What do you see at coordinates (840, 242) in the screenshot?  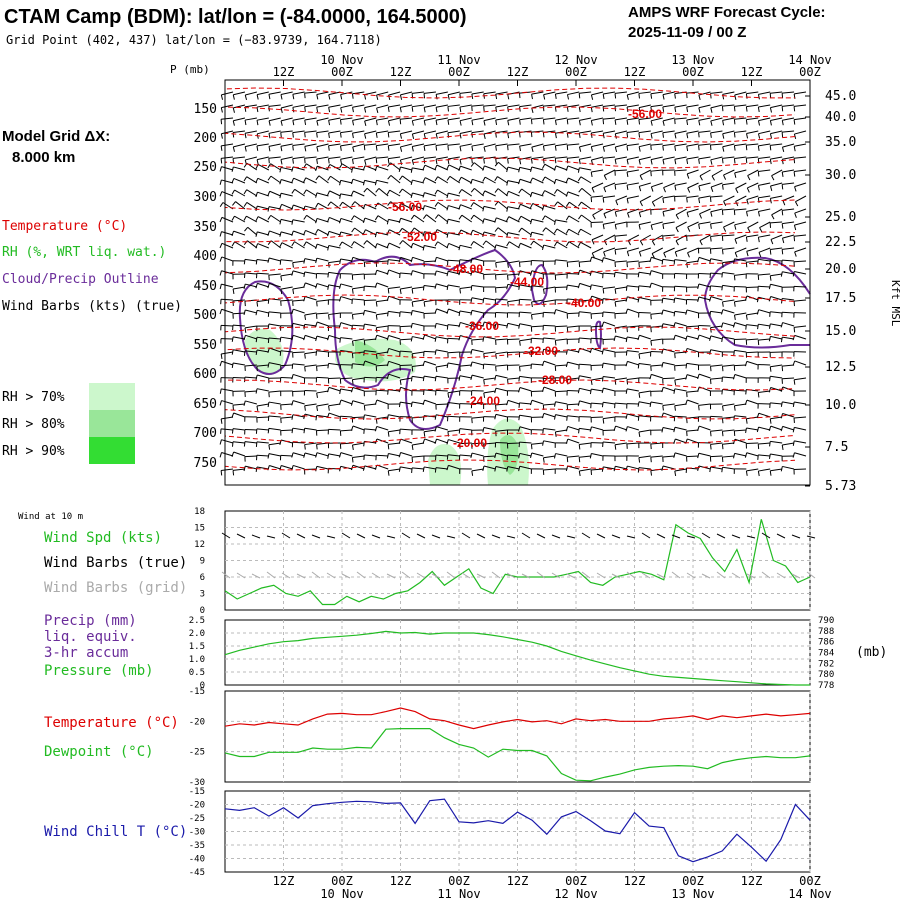 I see `height-tick-label: 22.5` at bounding box center [840, 242].